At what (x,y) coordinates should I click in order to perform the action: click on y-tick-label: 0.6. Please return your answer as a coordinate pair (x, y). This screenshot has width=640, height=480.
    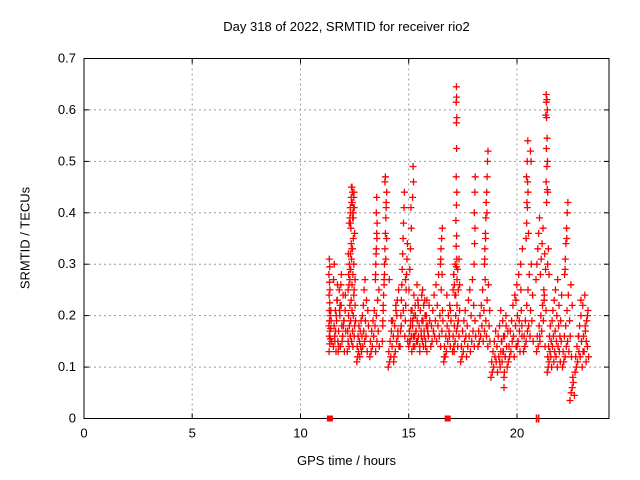
    Looking at the image, I should click on (67, 109).